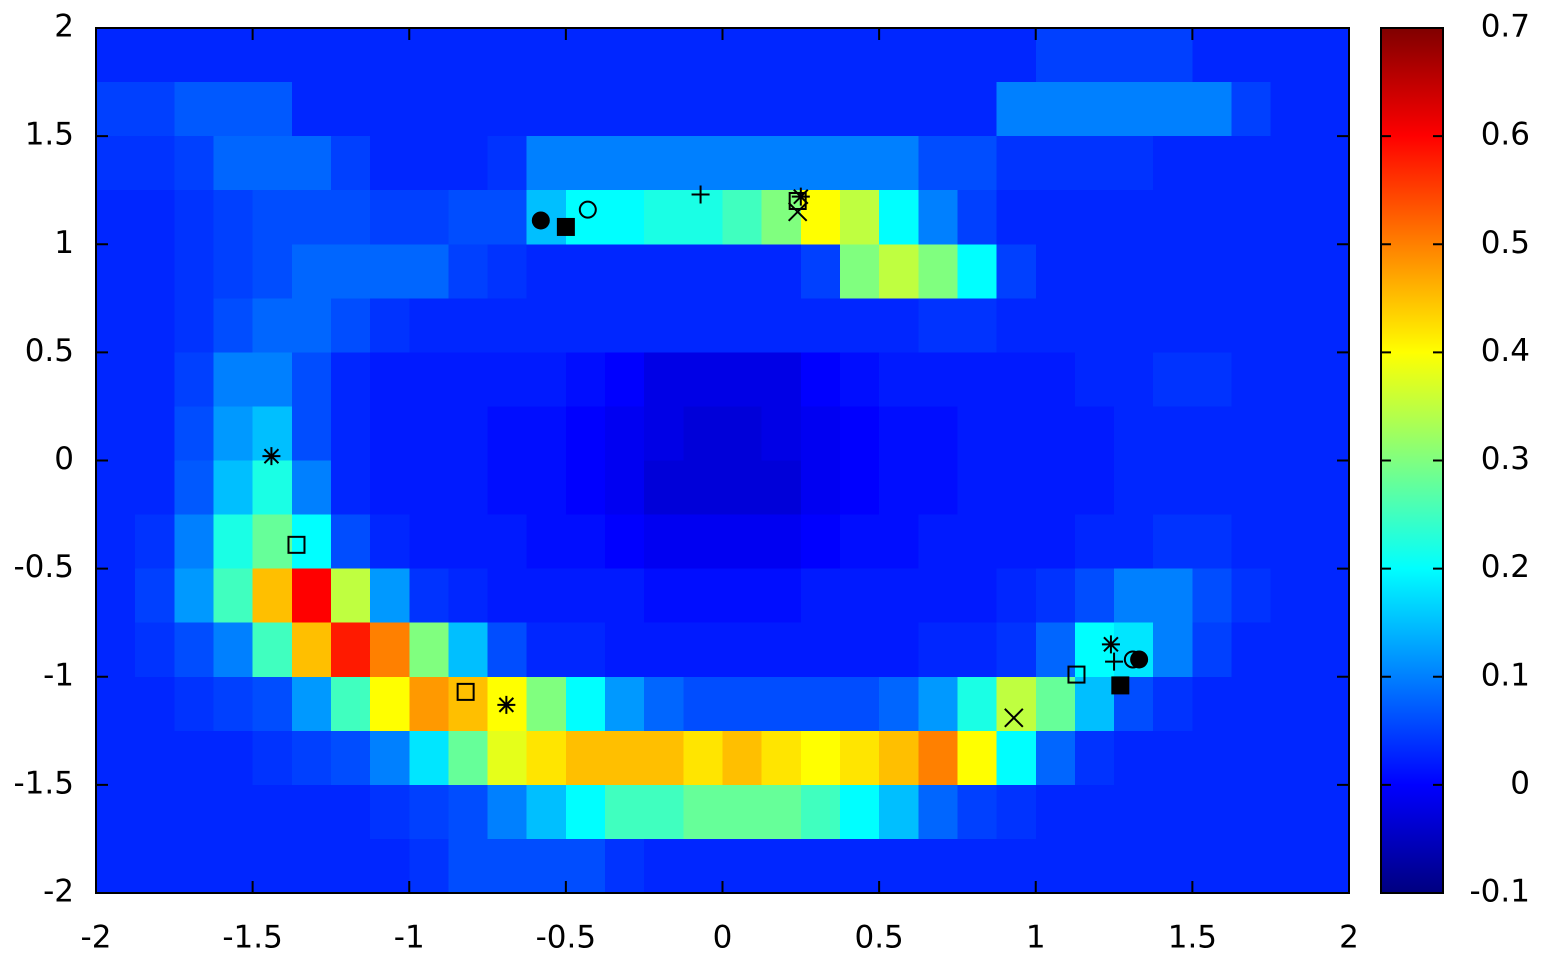 The image size is (1545, 976). What do you see at coordinates (723, 938) in the screenshot?
I see `x-tick-label: 0` at bounding box center [723, 938].